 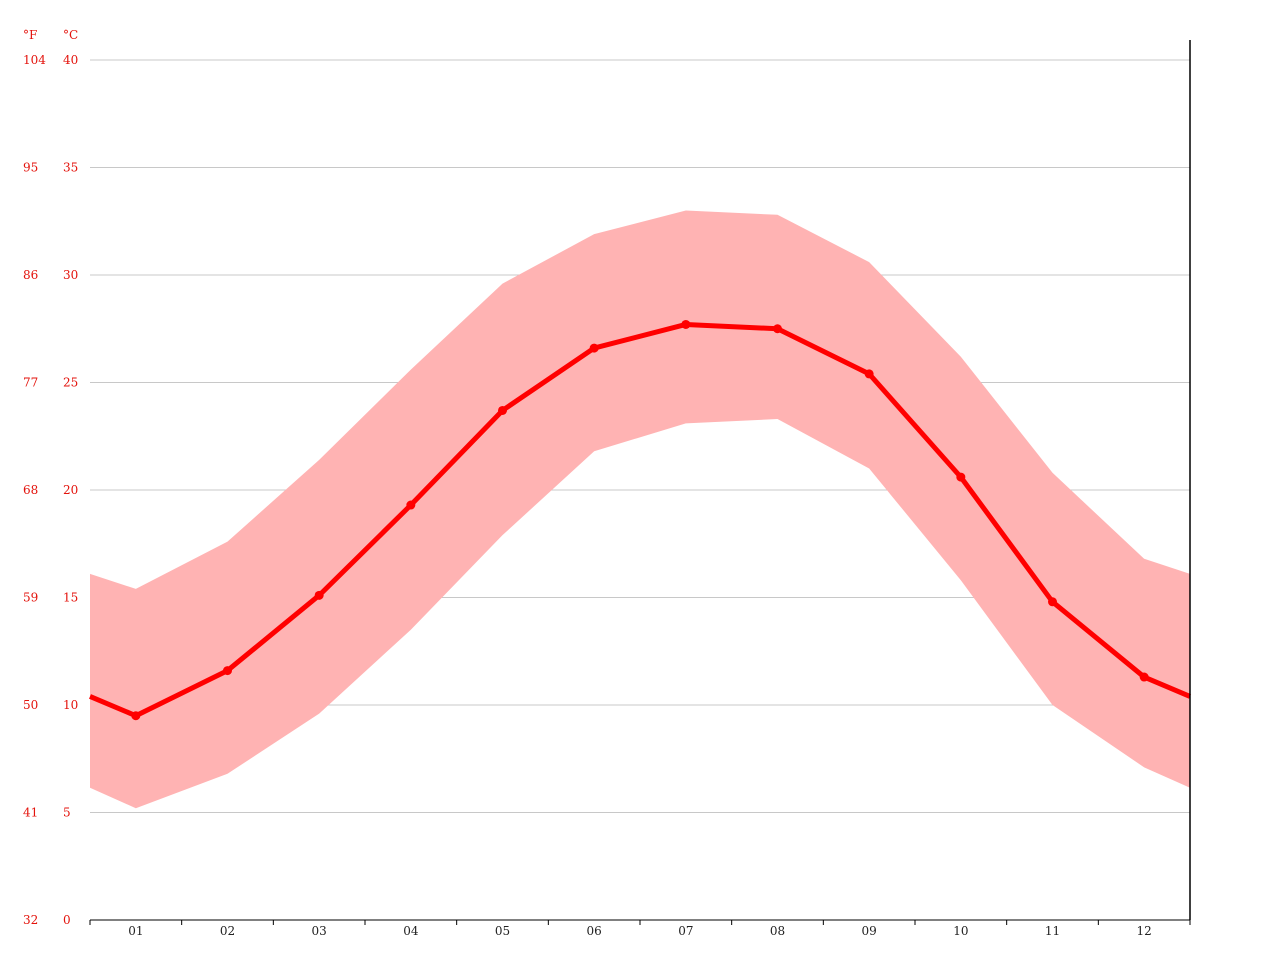 What do you see at coordinates (640, 931) in the screenshot?
I see `x-axis-labels: 01 02 03 04 05 06 07 08 09 10 11 12` at bounding box center [640, 931].